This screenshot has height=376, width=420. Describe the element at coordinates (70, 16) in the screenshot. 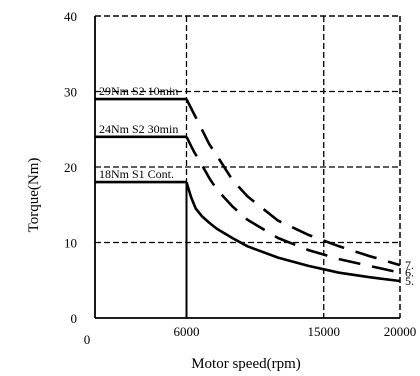

I see `y-tick-label-40: 40` at that location.